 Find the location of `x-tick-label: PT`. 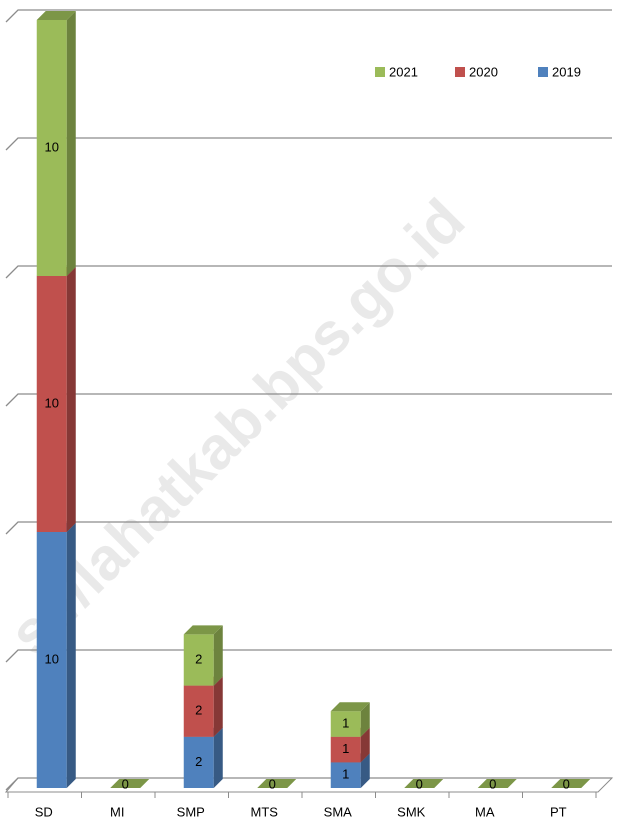

x-tick-label: PT is located at coordinates (558, 811).